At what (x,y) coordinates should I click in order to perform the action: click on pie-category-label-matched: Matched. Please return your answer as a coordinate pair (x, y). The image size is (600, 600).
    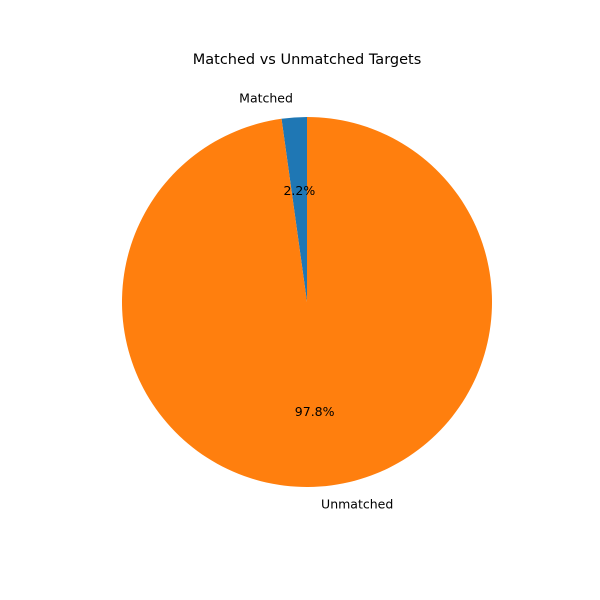
    Looking at the image, I should click on (266, 97).